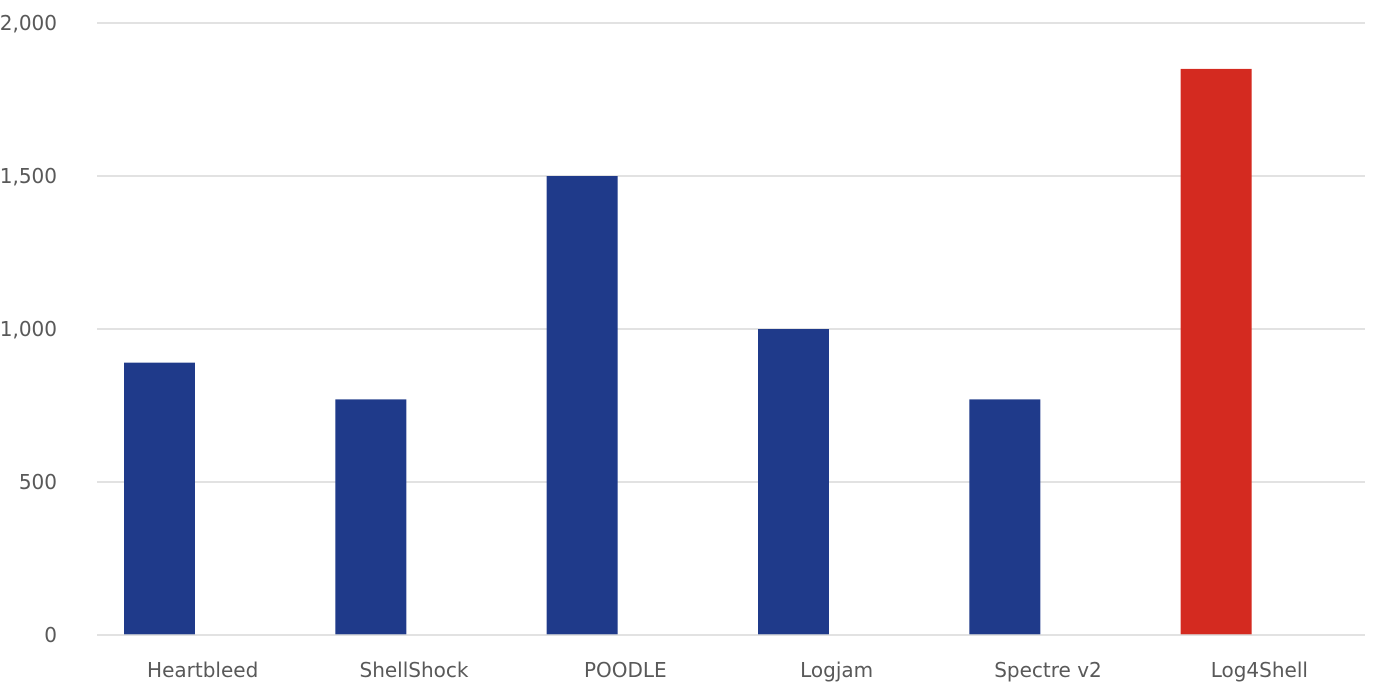  Describe the element at coordinates (625, 670) in the screenshot. I see `x-tick-label: POODLE` at that location.